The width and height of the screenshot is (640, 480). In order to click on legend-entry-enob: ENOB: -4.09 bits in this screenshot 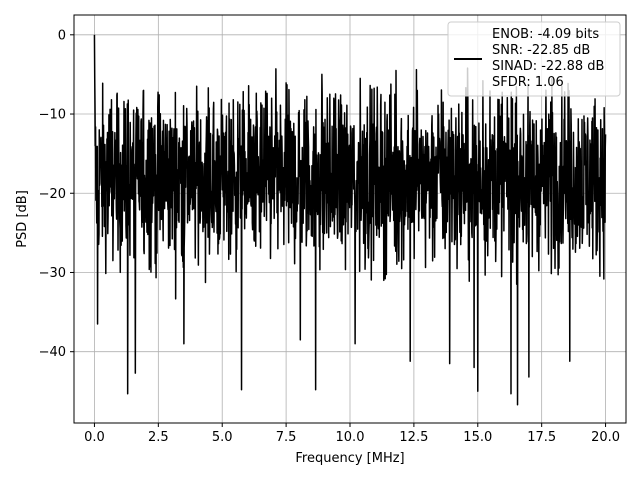, I will do `click(545, 34)`.